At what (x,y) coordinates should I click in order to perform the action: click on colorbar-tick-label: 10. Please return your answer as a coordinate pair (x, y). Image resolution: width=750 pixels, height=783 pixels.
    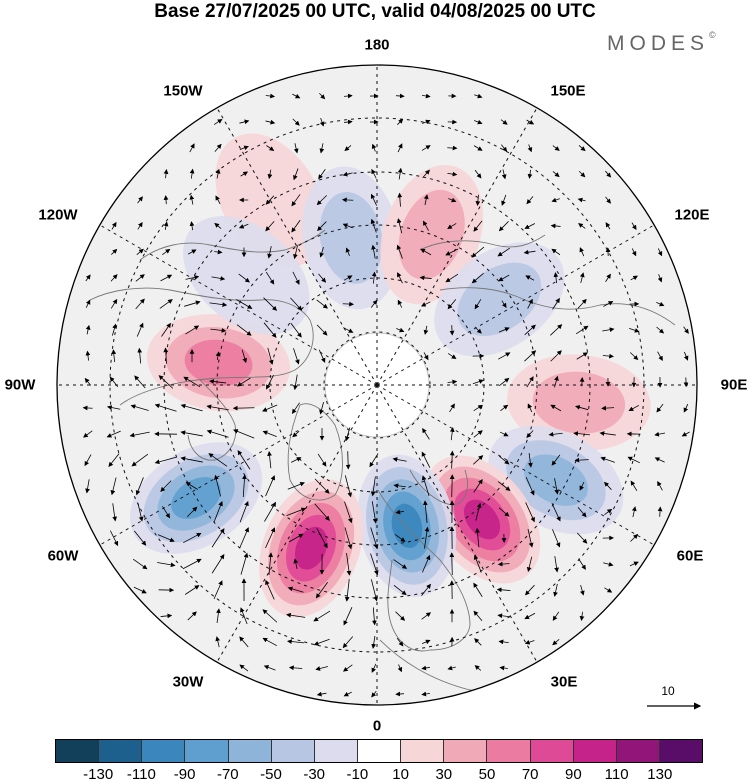
    Looking at the image, I should click on (400, 774).